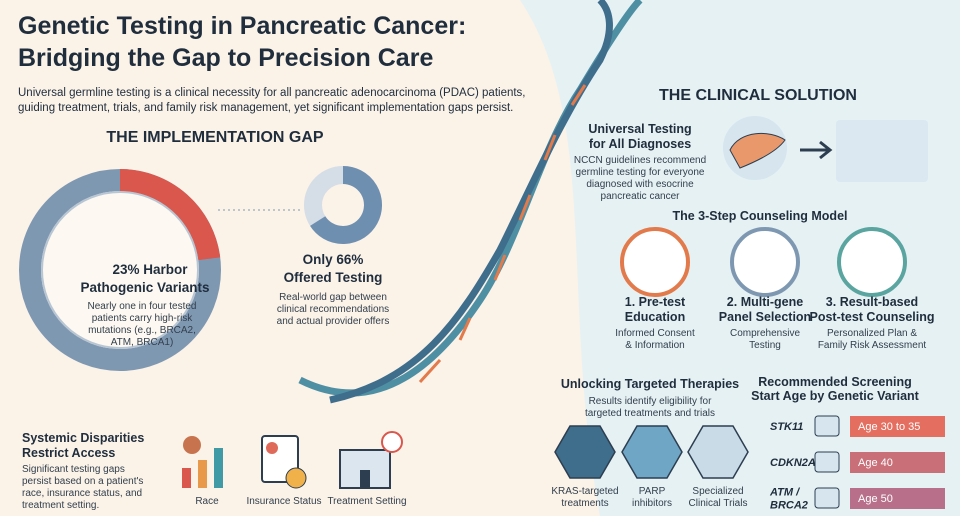  Describe the element at coordinates (142, 342) in the screenshot. I see `desc: ATM, BRCA1)` at that location.